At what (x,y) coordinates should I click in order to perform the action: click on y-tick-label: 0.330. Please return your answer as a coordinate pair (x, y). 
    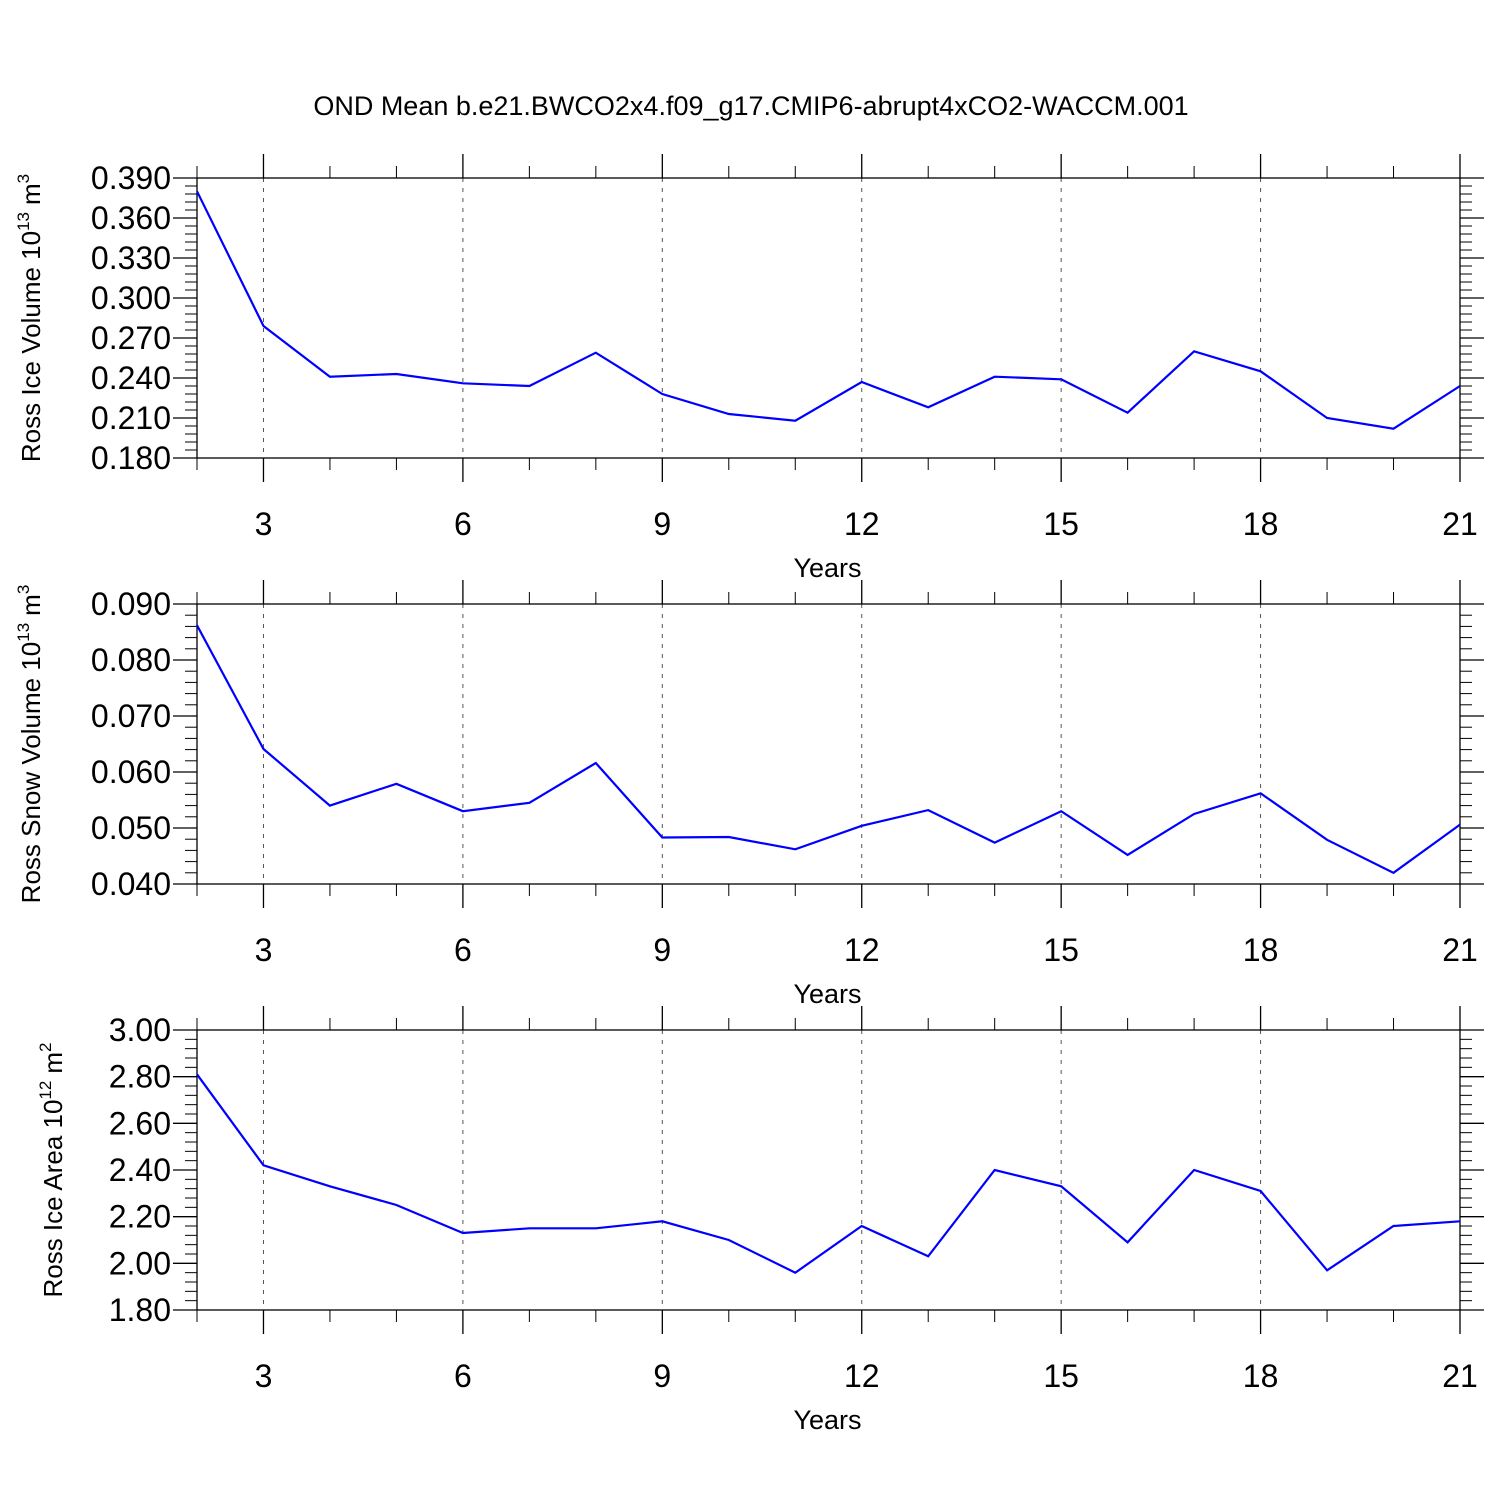
    Looking at the image, I should click on (131, 258).